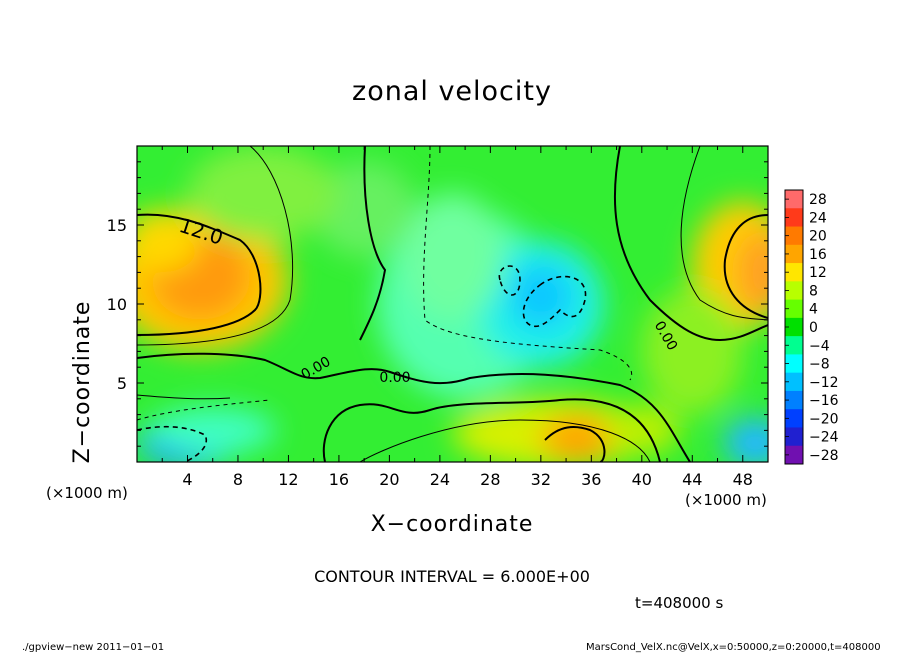 The height and width of the screenshot is (654, 904). What do you see at coordinates (117, 225) in the screenshot?
I see `y-tick-label: 15` at bounding box center [117, 225].